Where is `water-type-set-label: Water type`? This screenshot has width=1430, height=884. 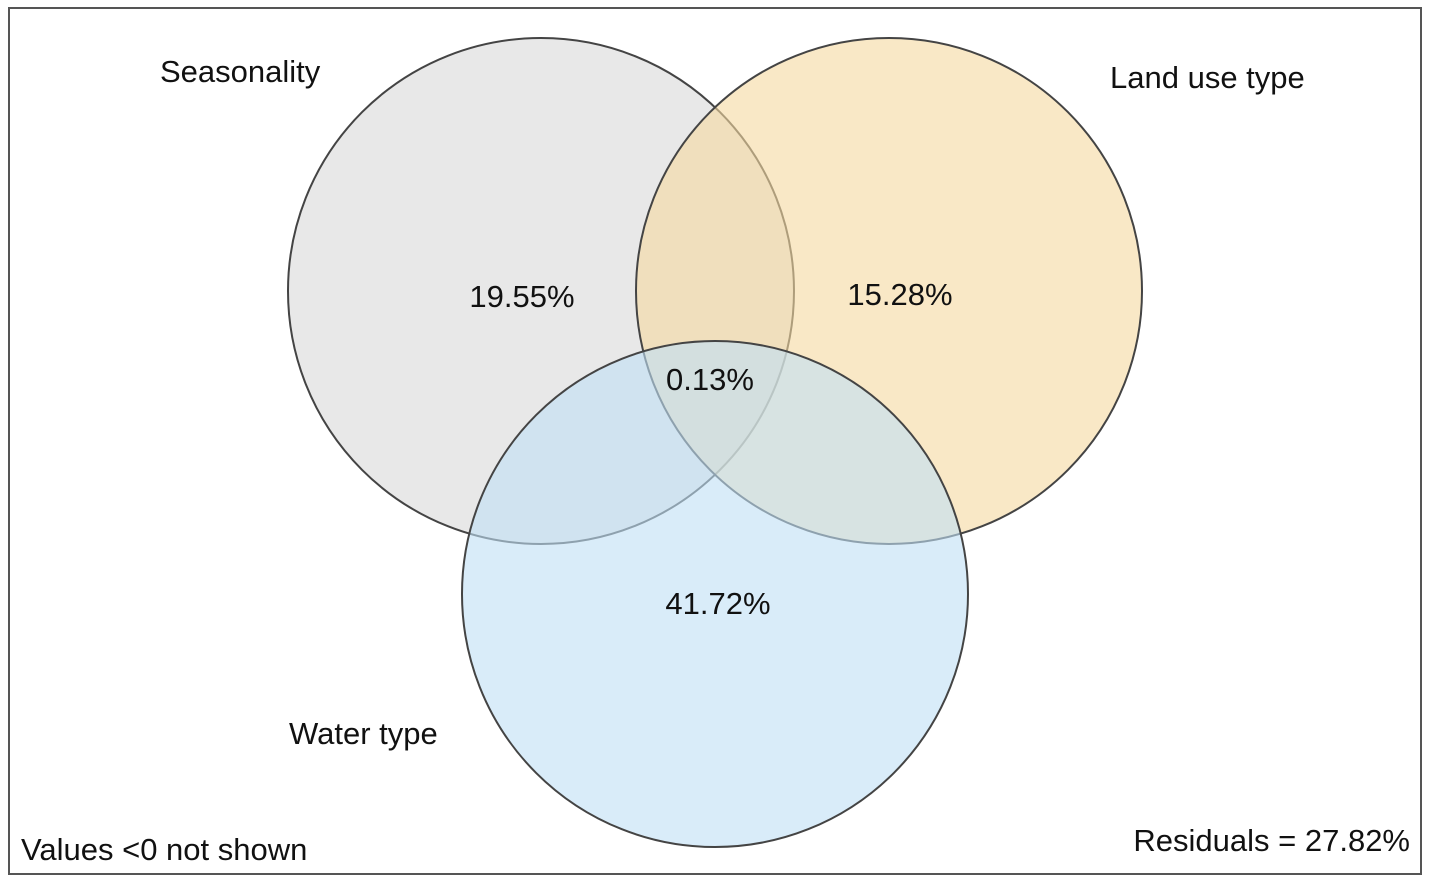 water-type-set-label: Water type is located at coordinates (363, 733).